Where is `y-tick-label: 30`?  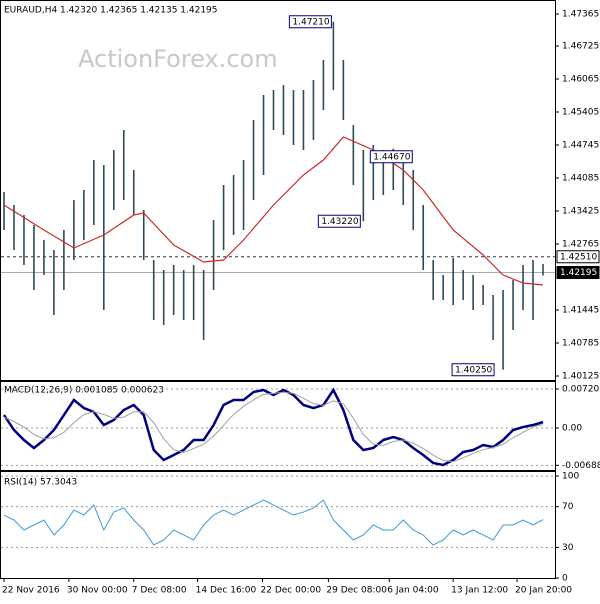 y-tick-label: 30 is located at coordinates (568, 548).